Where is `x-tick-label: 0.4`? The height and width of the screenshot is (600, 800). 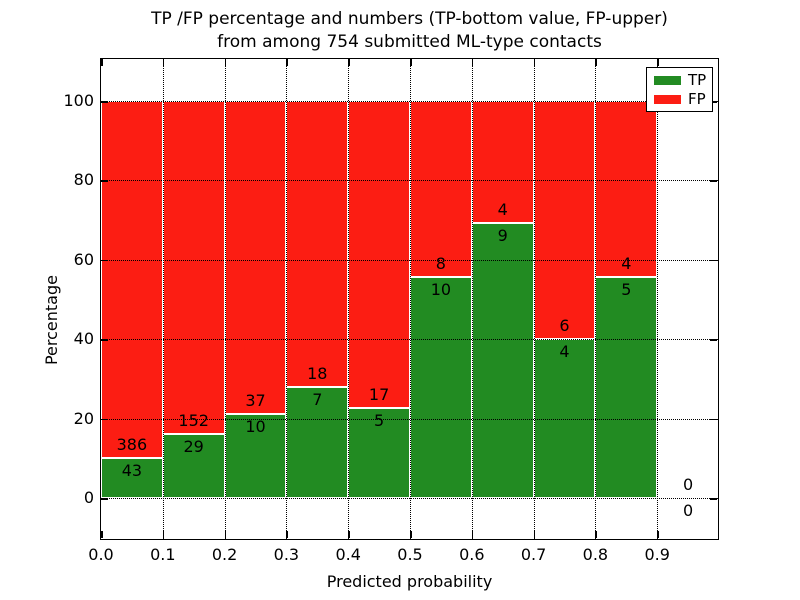 x-tick-label: 0.4 is located at coordinates (348, 554).